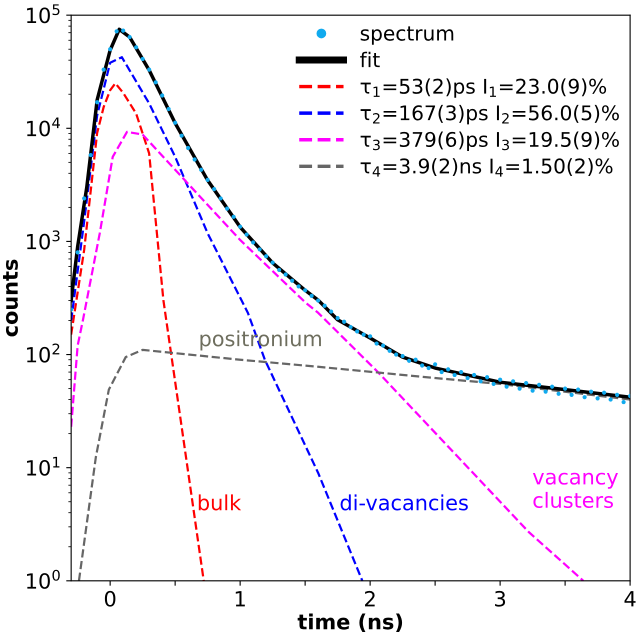  I want to click on x-axis-title: time (ns), so click(350, 622).